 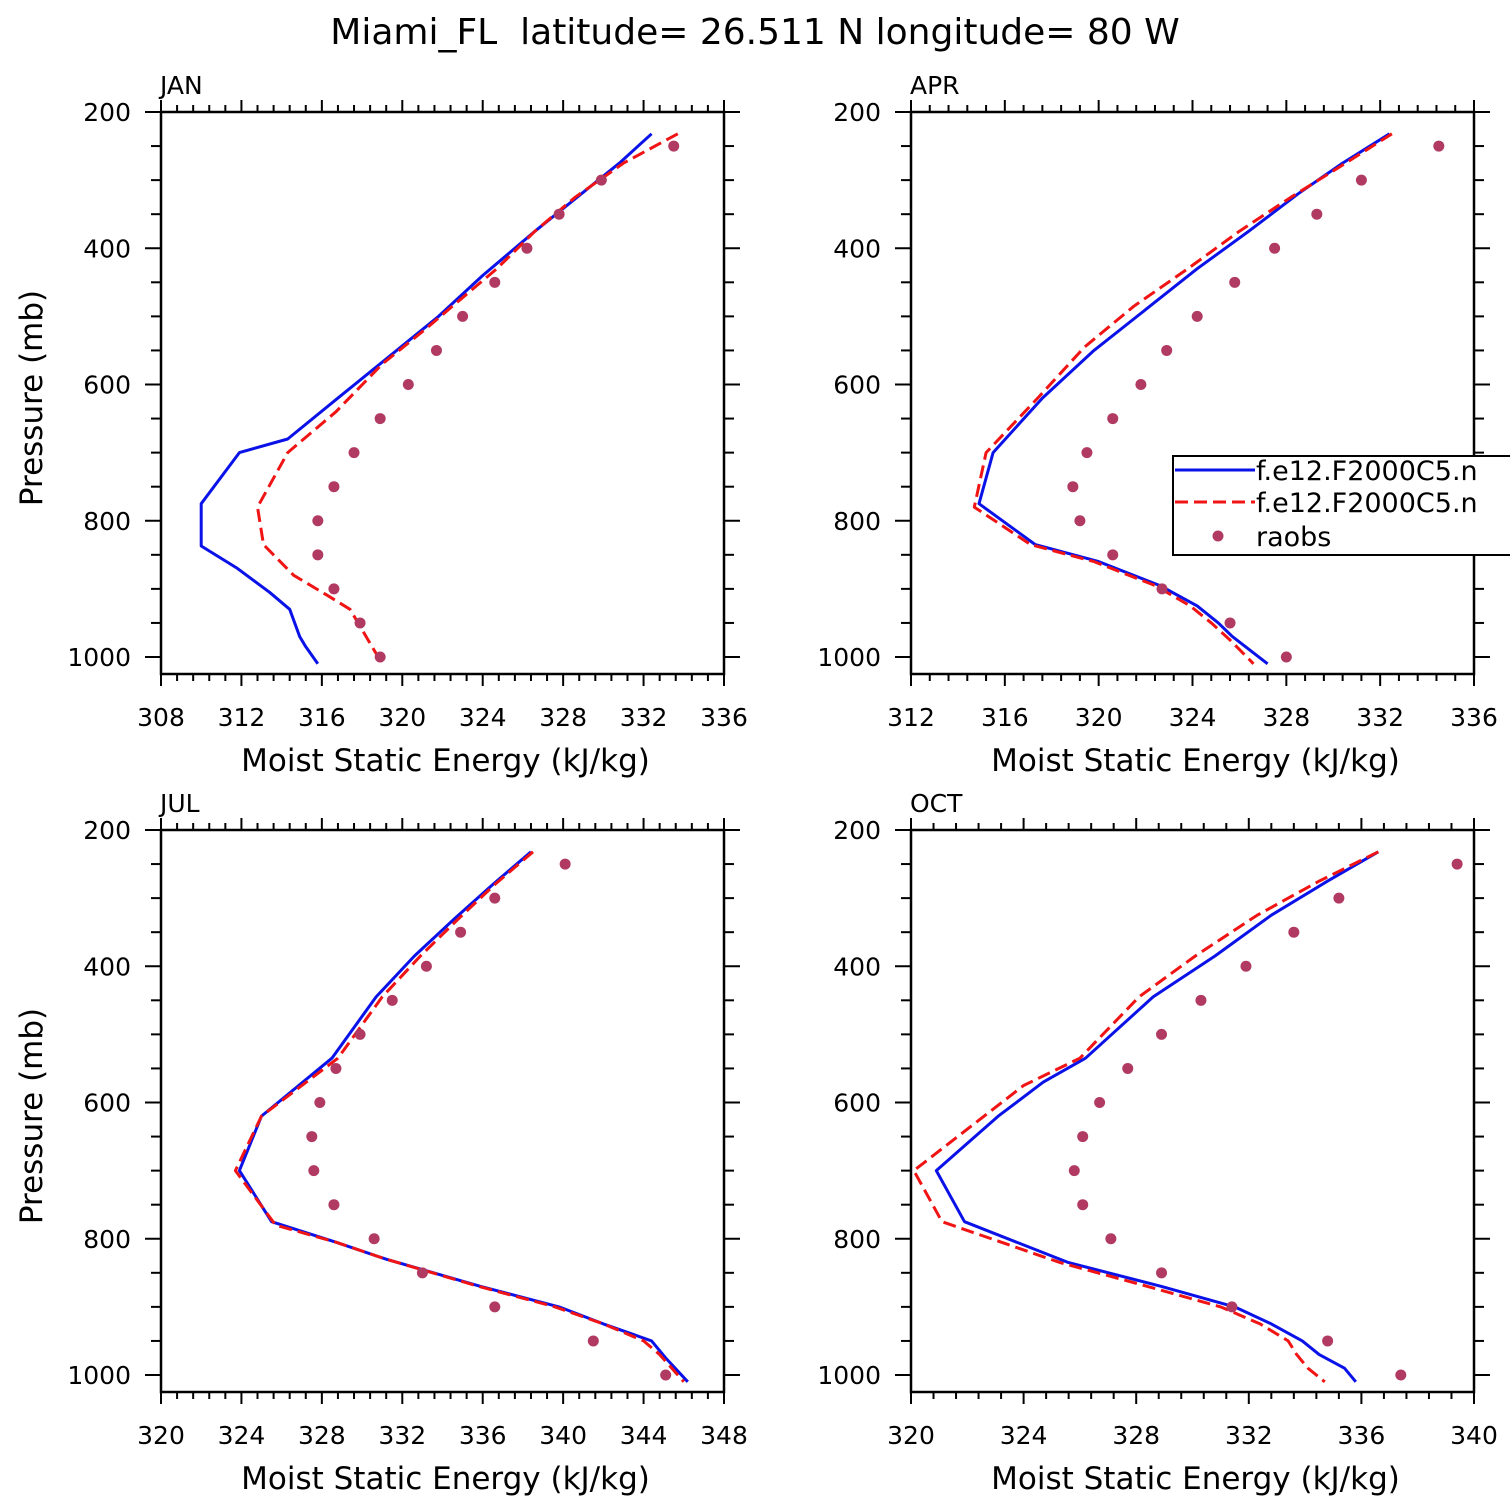 I want to click on y-axis-label: Pressure (mb), so click(x=32, y=1116).